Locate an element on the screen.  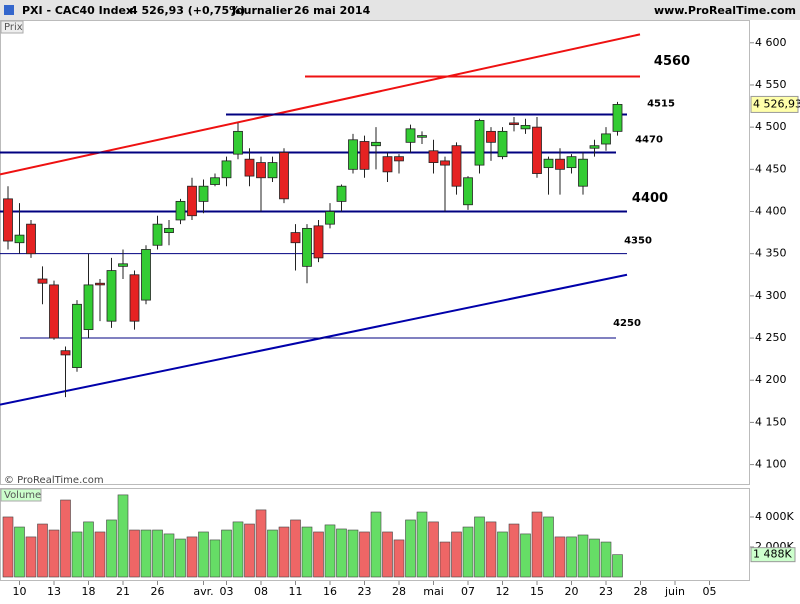
x-tick-label: 10 is located at coordinates (20, 591).